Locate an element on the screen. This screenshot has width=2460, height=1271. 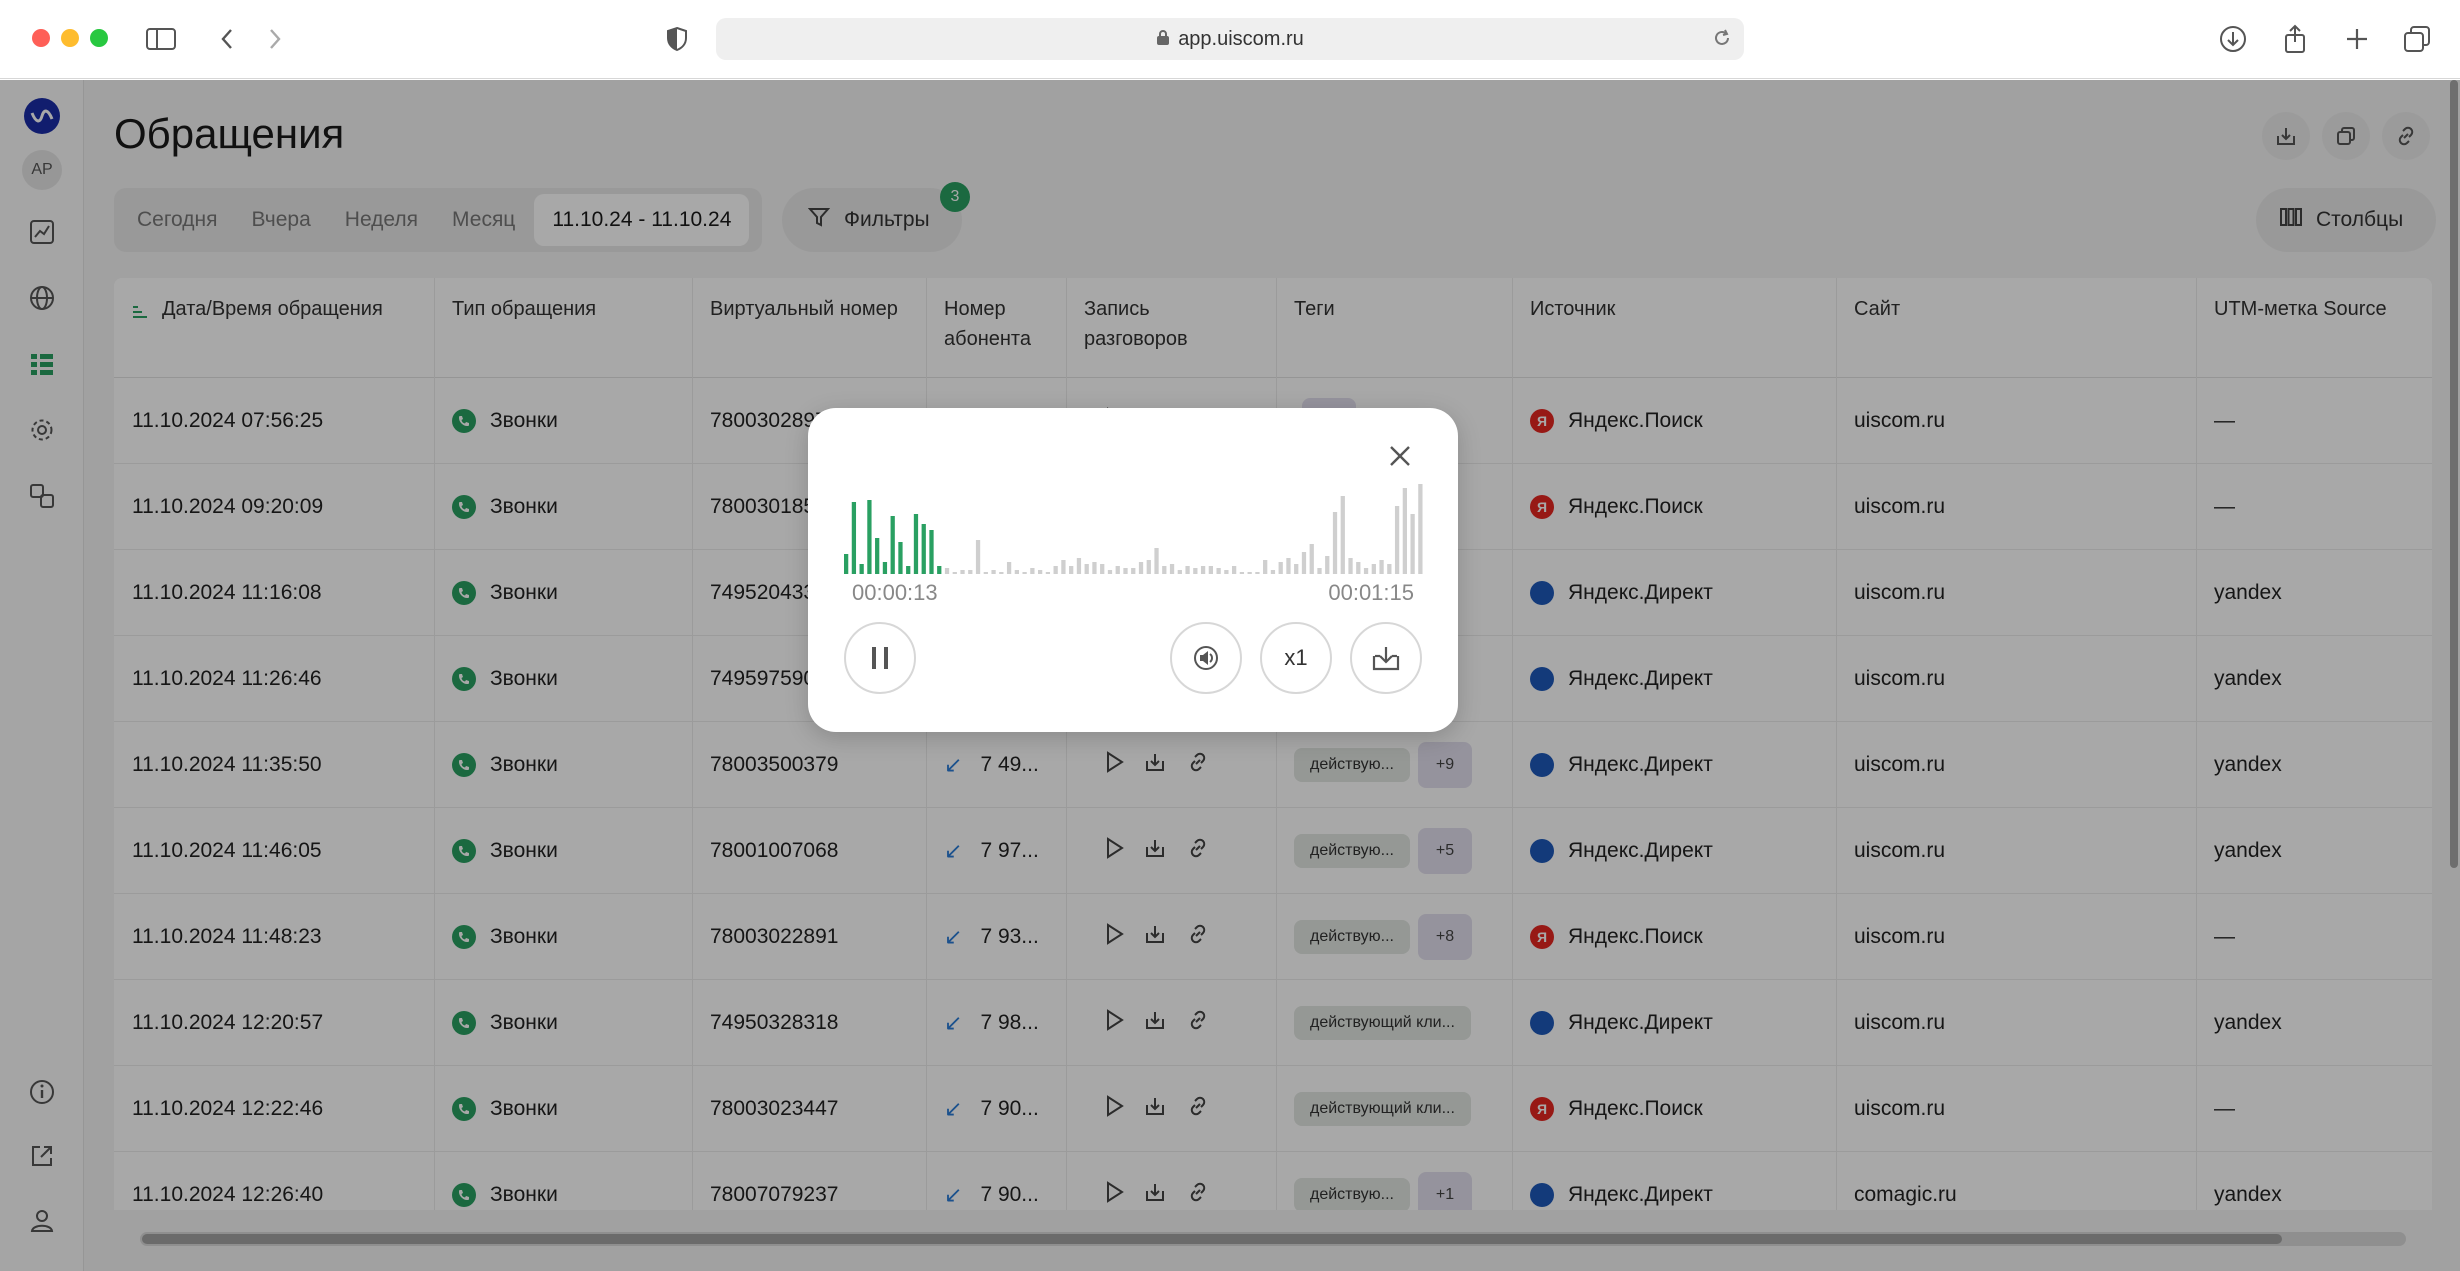
columns-button: Столбцы is located at coordinates (2346, 220).